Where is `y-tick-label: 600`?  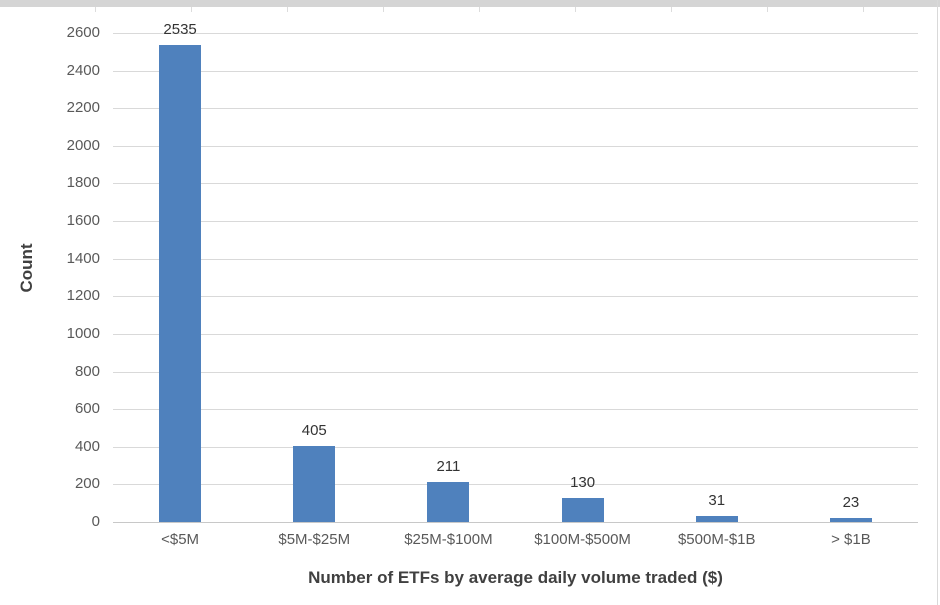
y-tick-label: 600 is located at coordinates (87, 409).